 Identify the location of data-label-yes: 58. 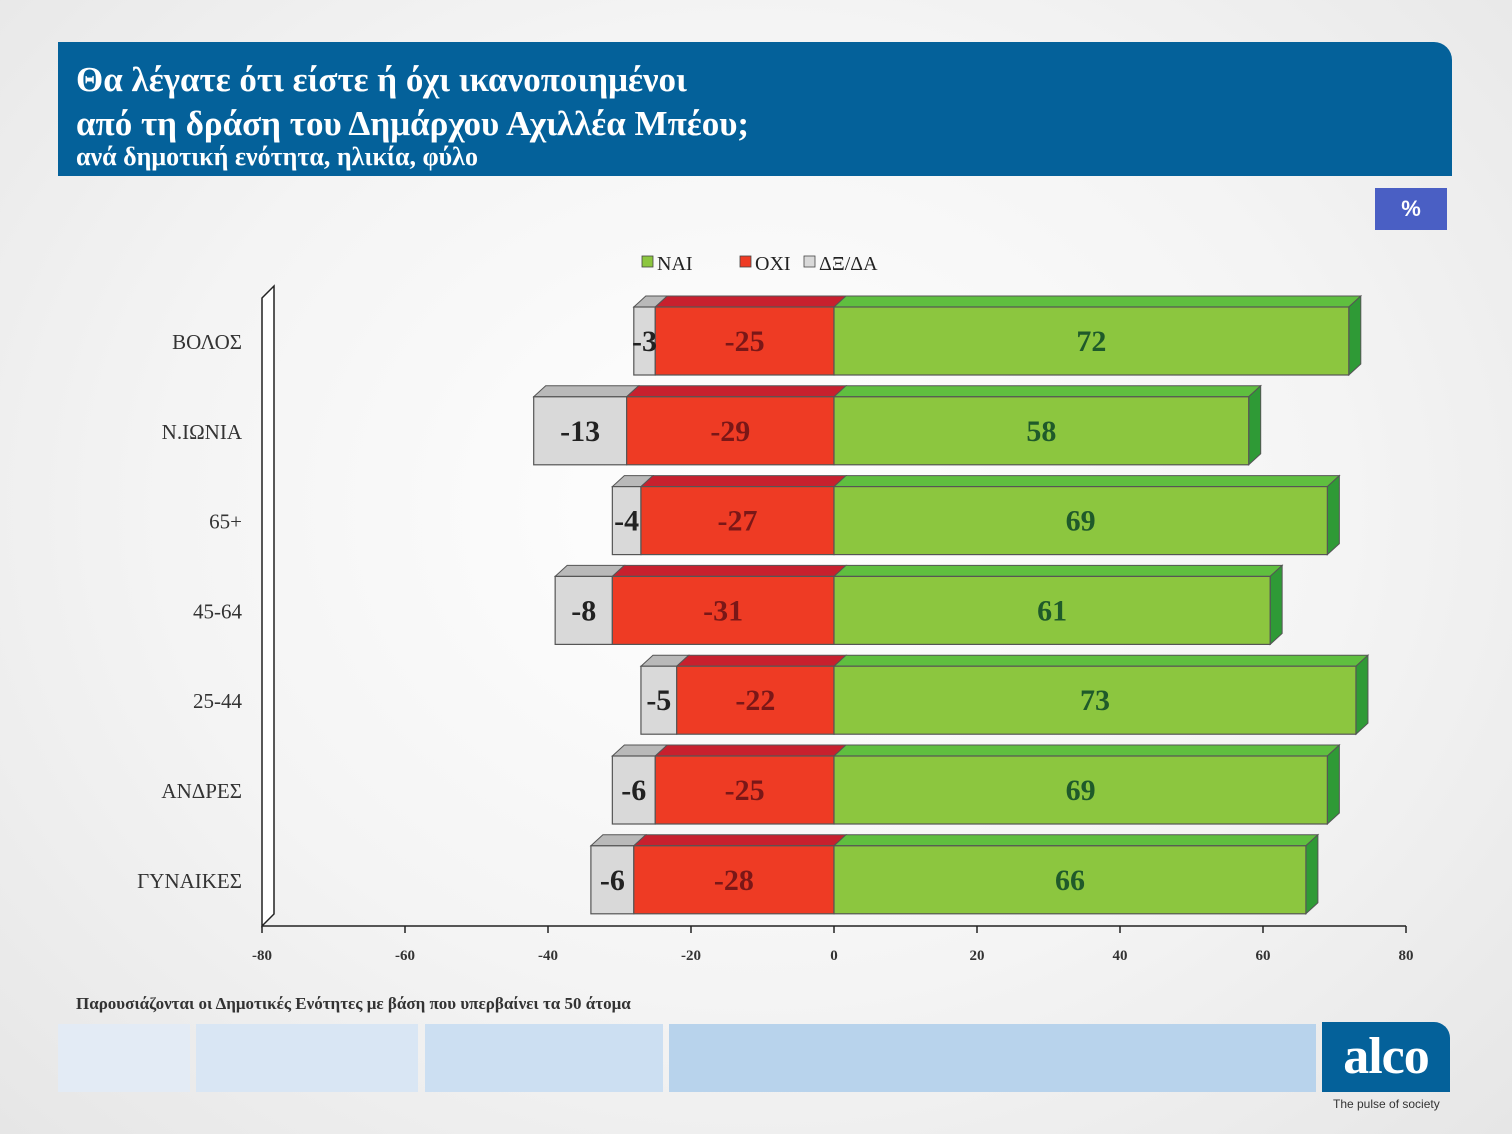
(1041, 431).